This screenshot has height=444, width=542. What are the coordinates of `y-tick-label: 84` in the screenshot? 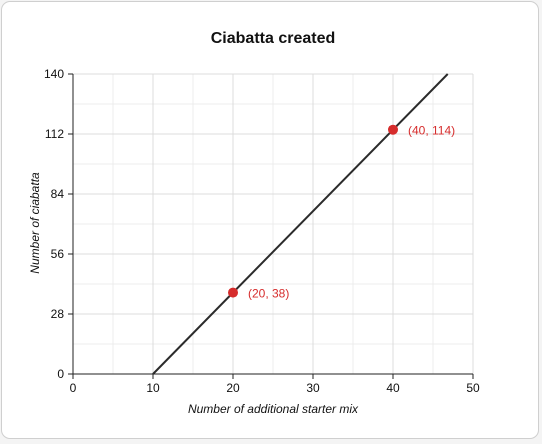 It's located at (58, 194).